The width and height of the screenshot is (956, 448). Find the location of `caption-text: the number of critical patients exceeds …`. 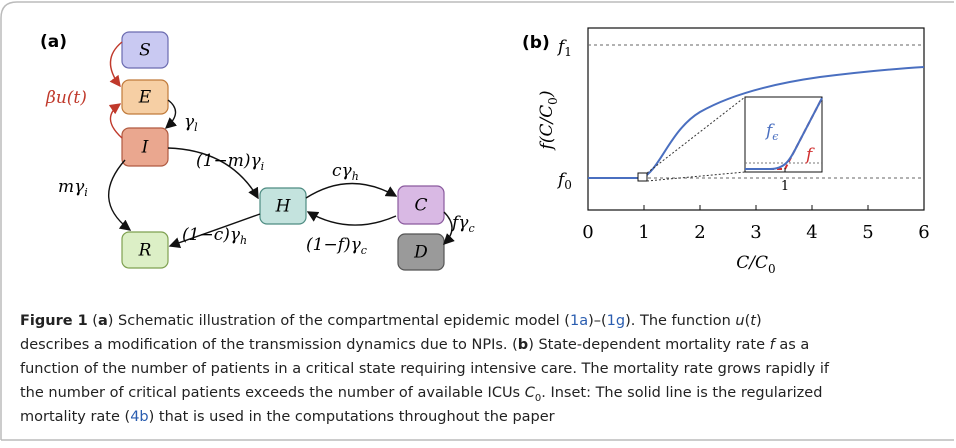

caption-text: the number of critical patients exceeds … is located at coordinates (272, 393).